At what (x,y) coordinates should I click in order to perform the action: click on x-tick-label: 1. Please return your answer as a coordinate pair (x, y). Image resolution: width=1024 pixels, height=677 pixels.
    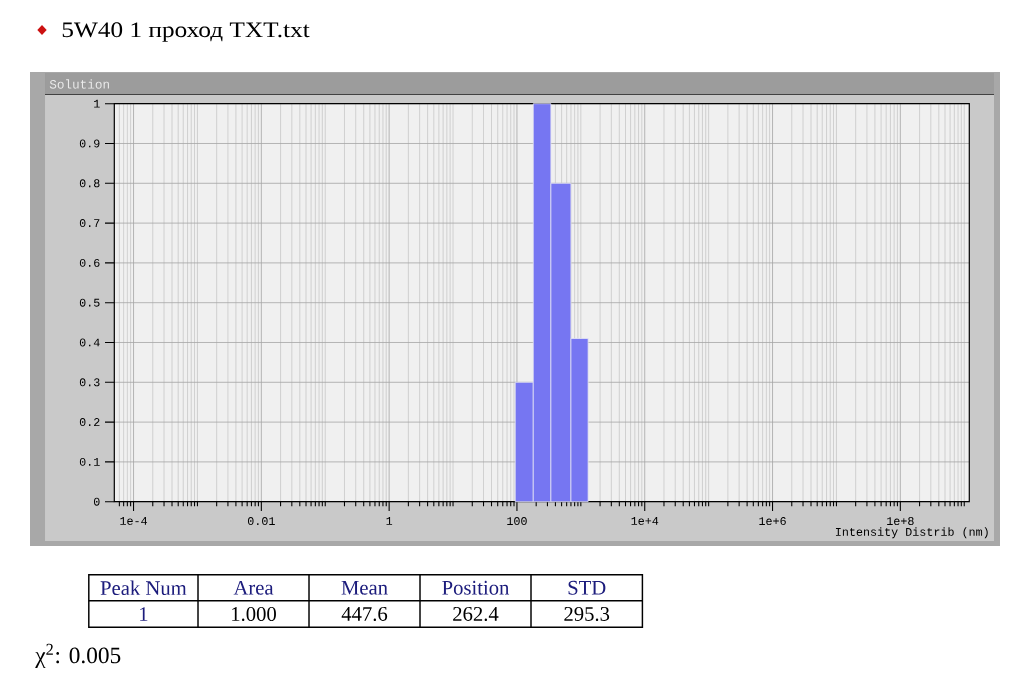
    Looking at the image, I should click on (389, 521).